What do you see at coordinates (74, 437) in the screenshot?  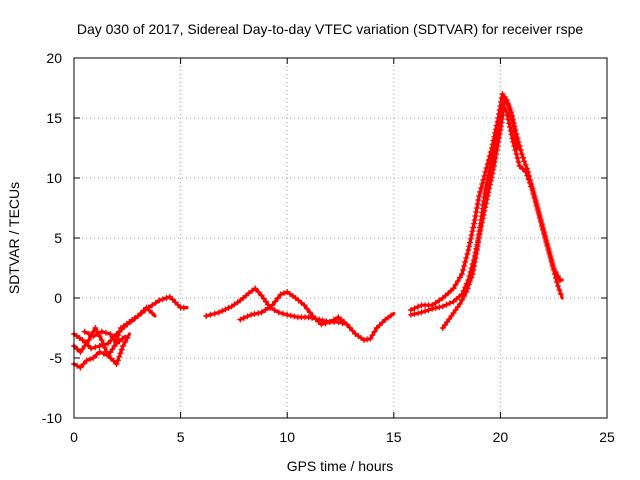 I see `x-tick-label: 0` at bounding box center [74, 437].